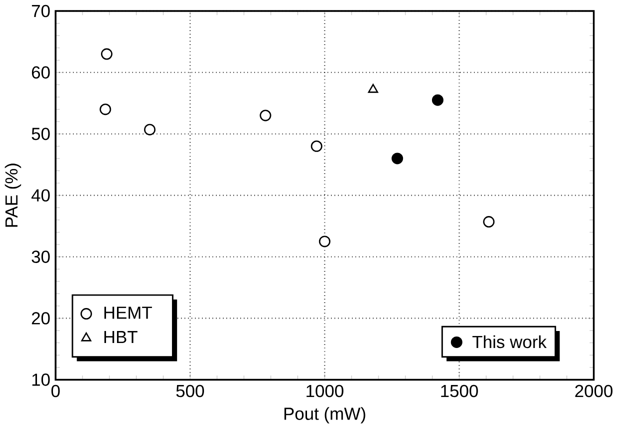  I want to click on y-axis-title: PAE (%), so click(13, 195).